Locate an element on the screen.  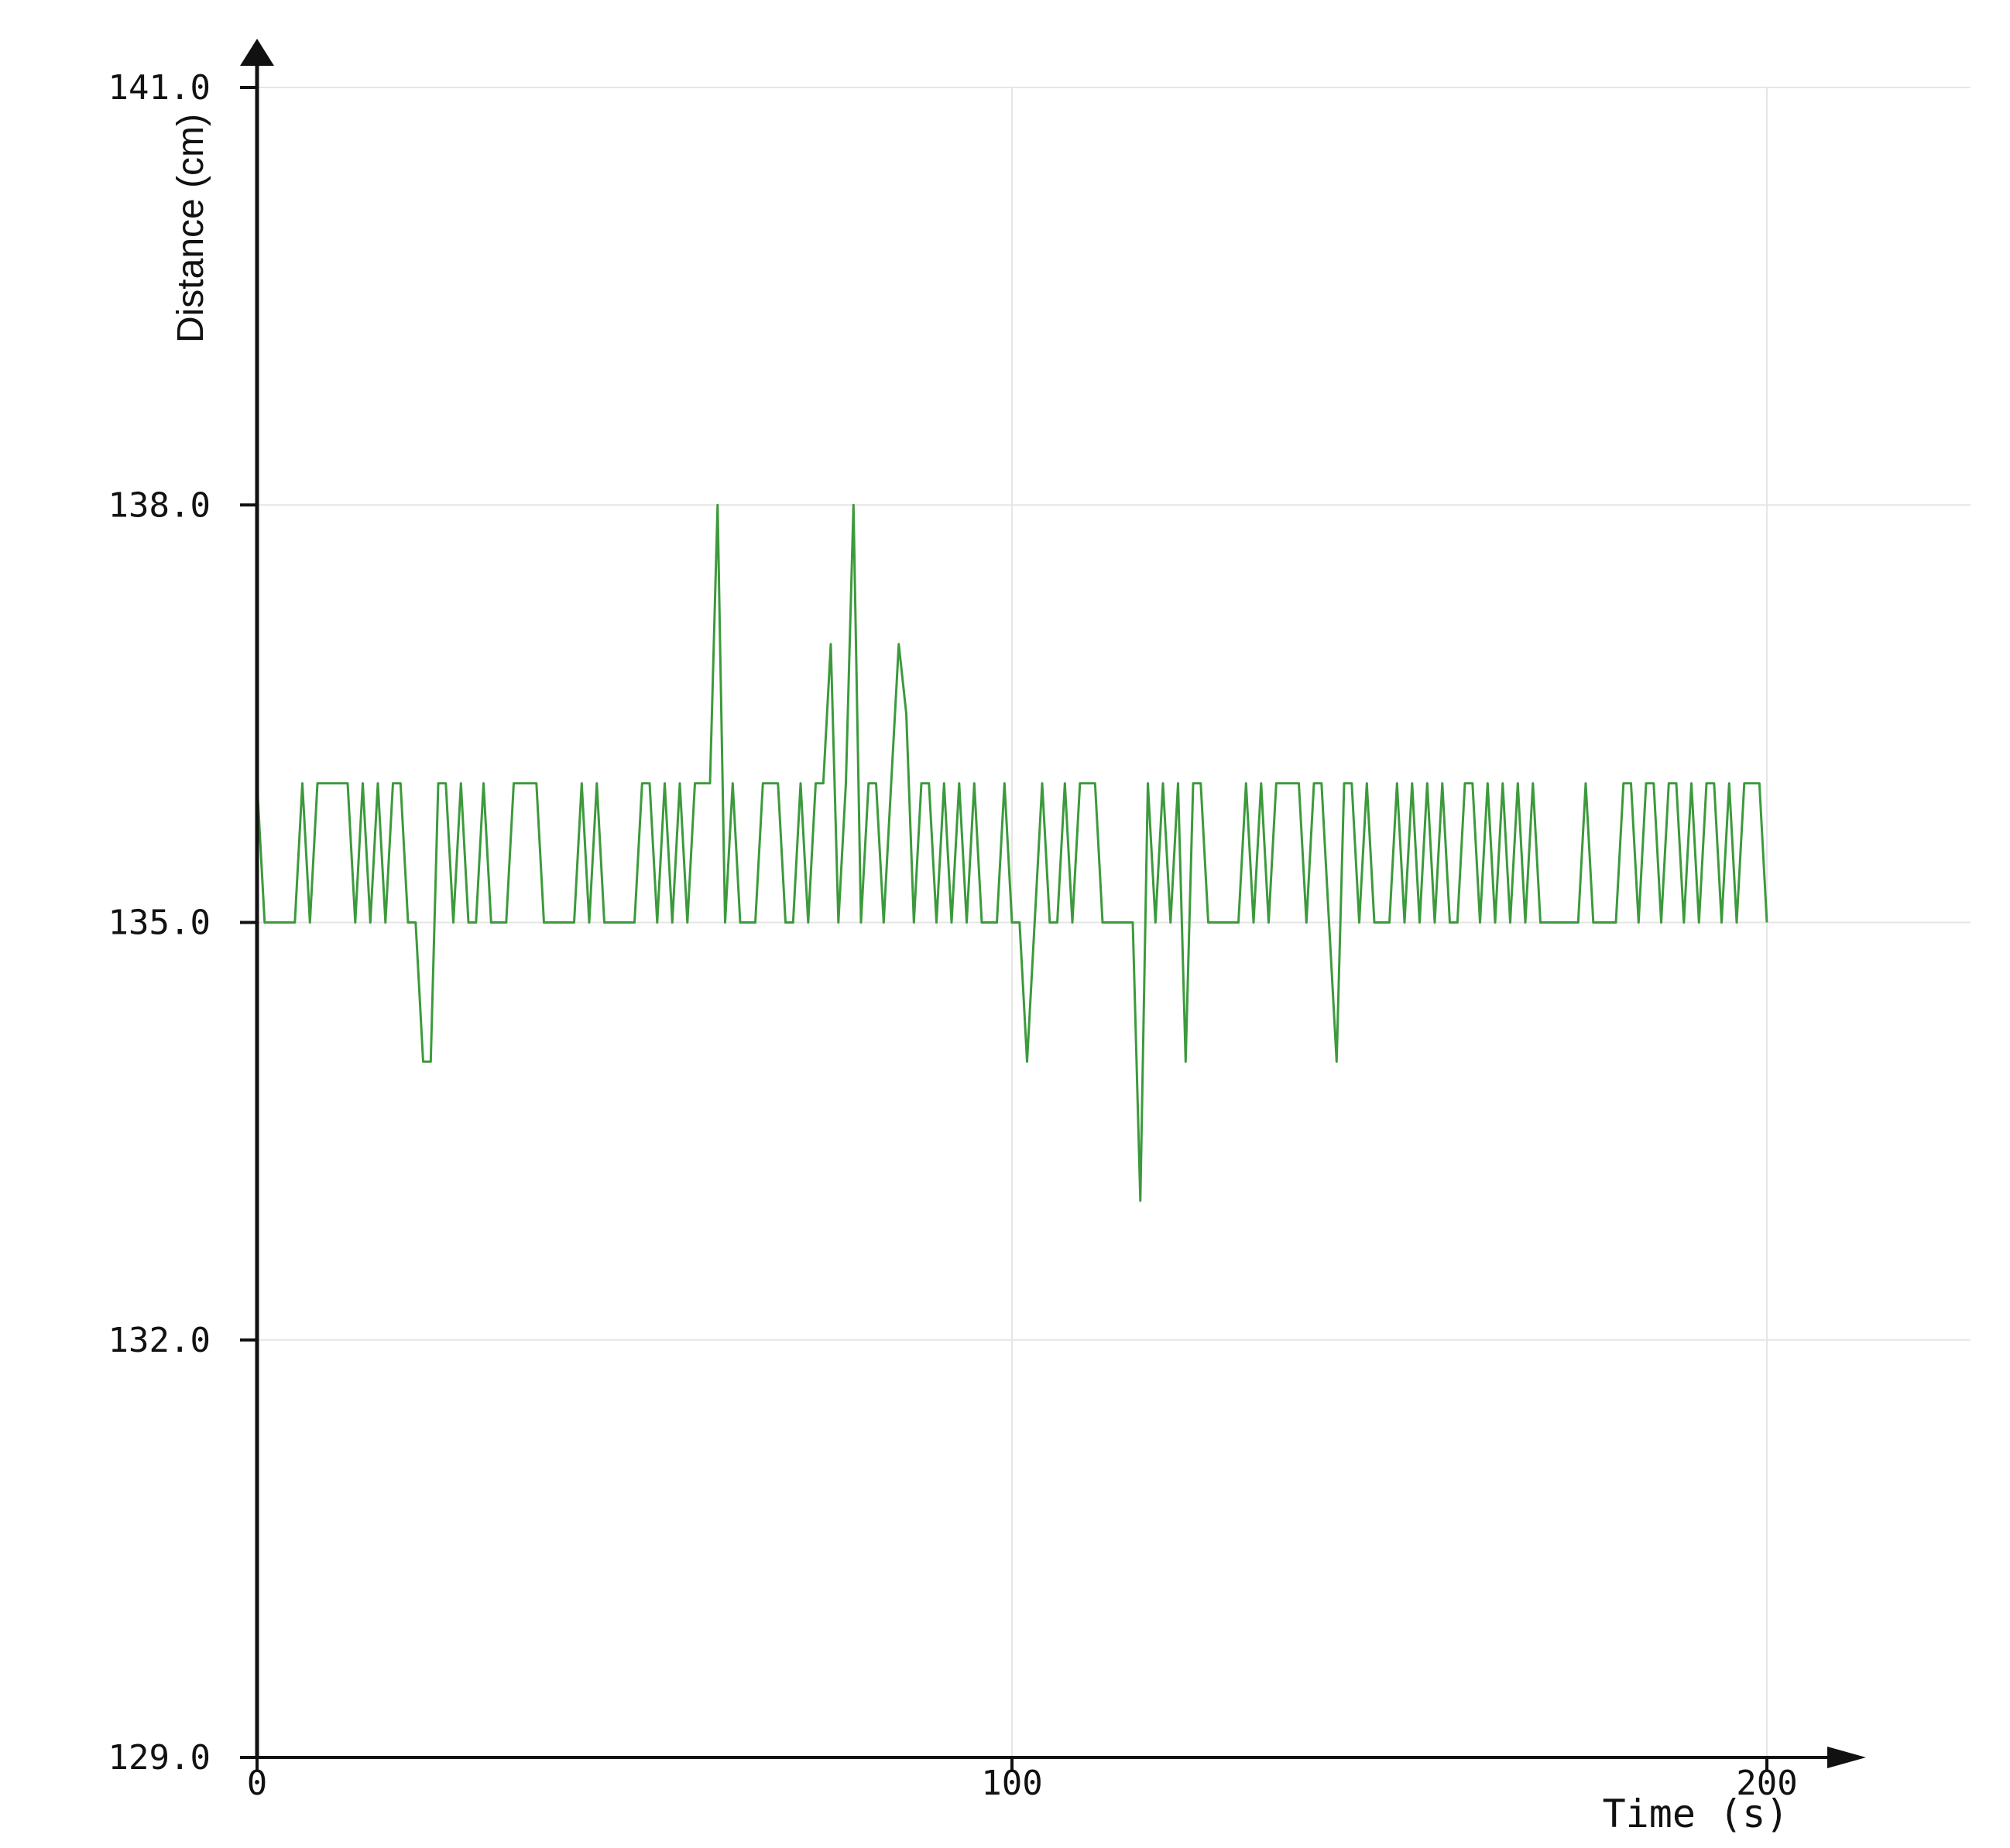
y-axis-title: Distance (cm) is located at coordinates (190, 229).